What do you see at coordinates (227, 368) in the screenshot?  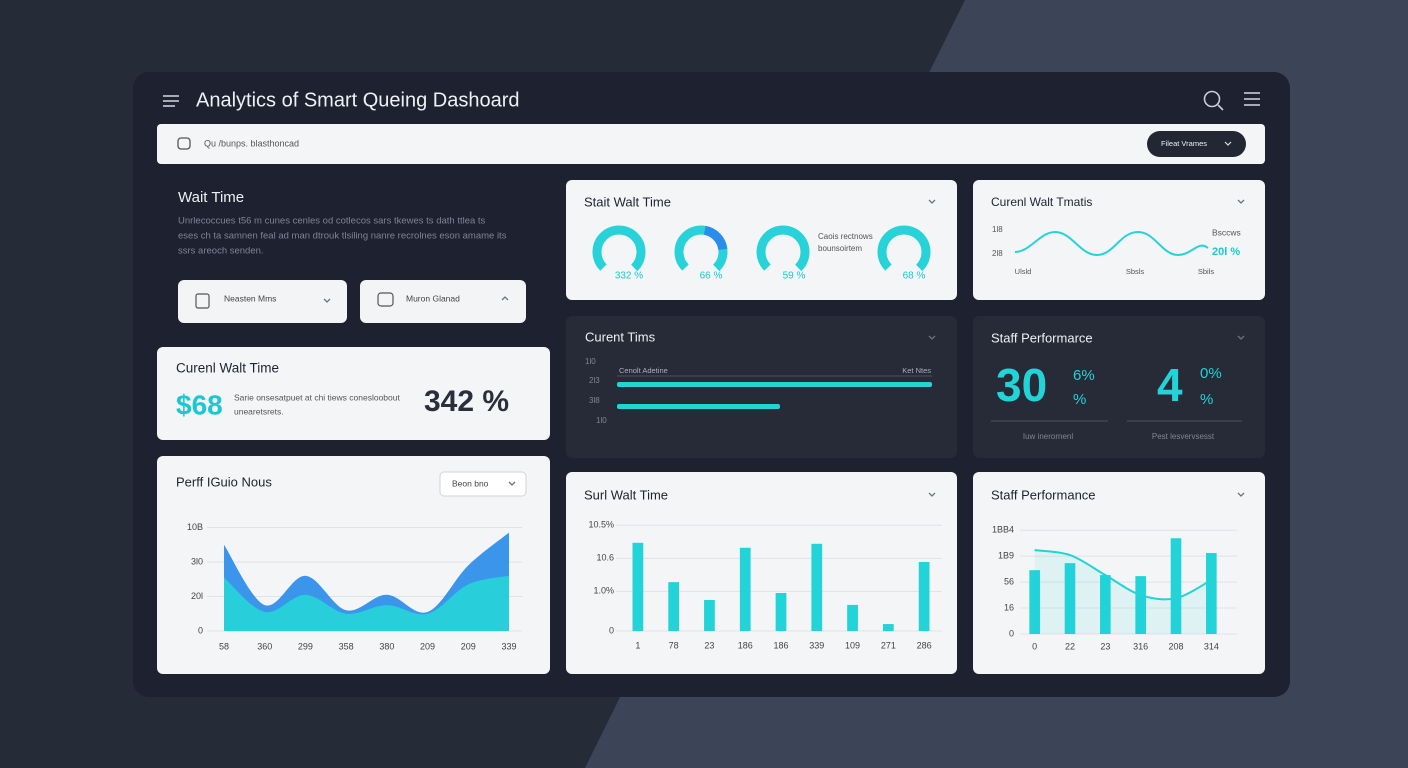 I see `card-title: Curenl Walt Time` at bounding box center [227, 368].